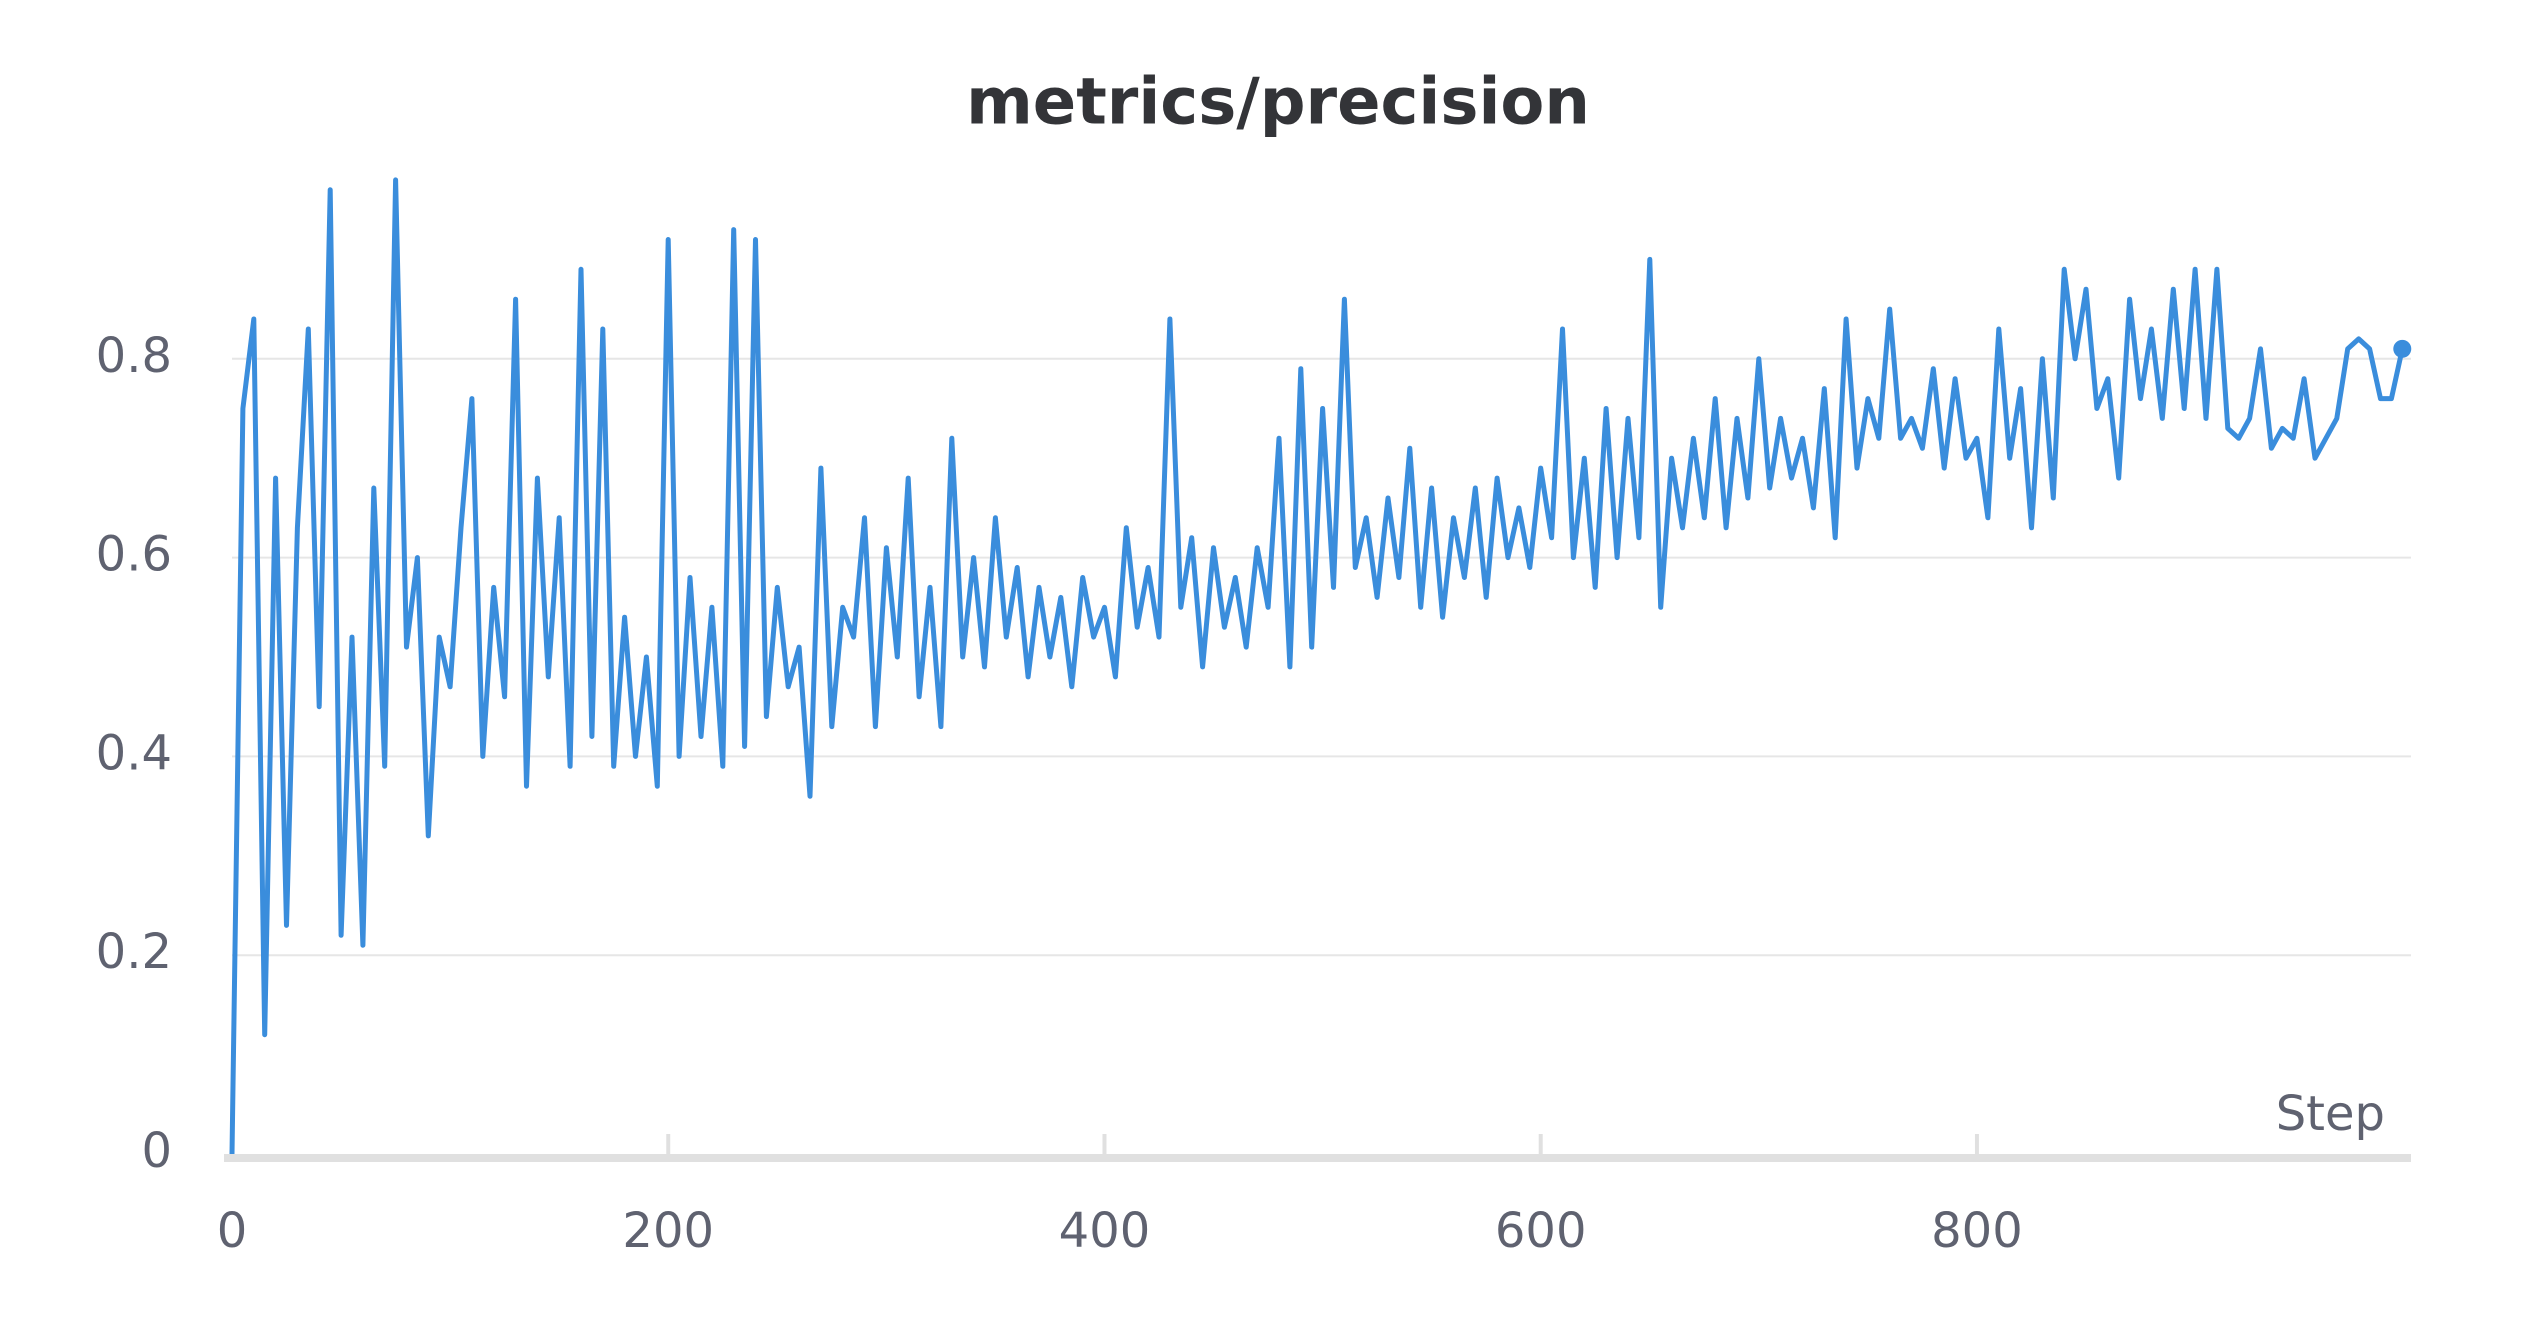 The image size is (2528, 1328). What do you see at coordinates (134, 753) in the screenshot?
I see `y-tick-label: 0.4` at bounding box center [134, 753].